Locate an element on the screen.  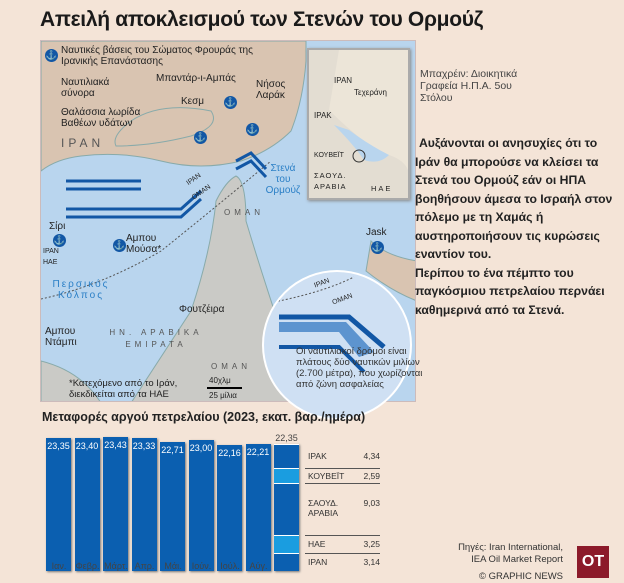
month-label: Ιούλ. is located at coordinates (230, 566).